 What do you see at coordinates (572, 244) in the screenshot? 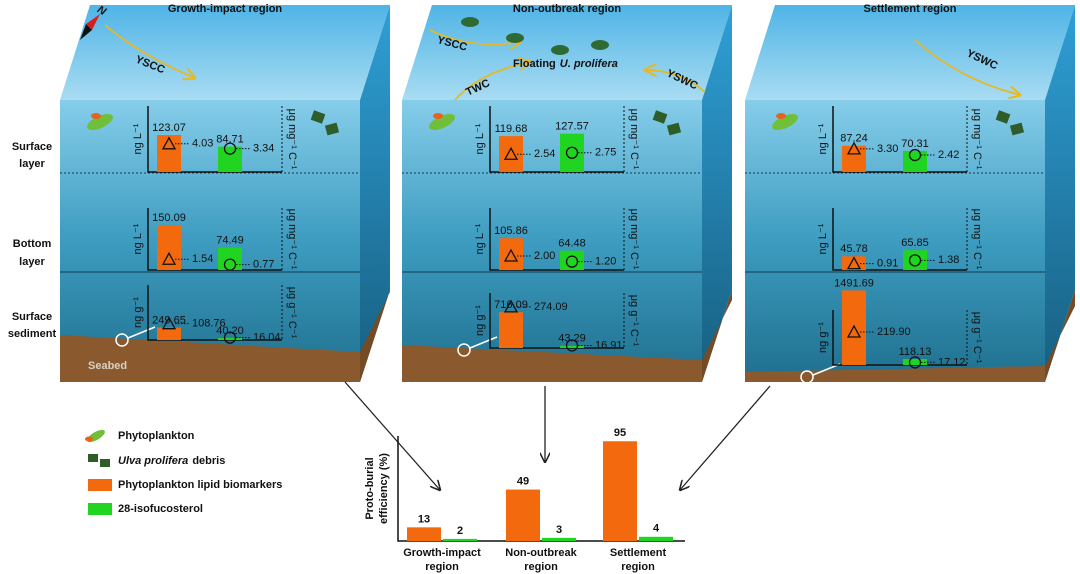
I see `bar-value: 64.48` at bounding box center [572, 244].